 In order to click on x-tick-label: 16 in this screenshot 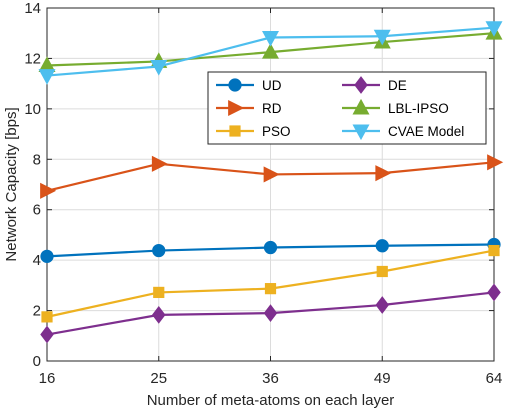, I will do `click(47, 378)`.